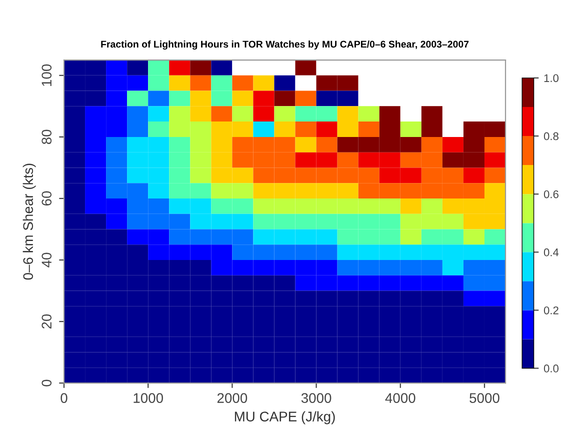 This screenshot has height=448, width=584. I want to click on y-tick-label: 60, so click(47, 198).